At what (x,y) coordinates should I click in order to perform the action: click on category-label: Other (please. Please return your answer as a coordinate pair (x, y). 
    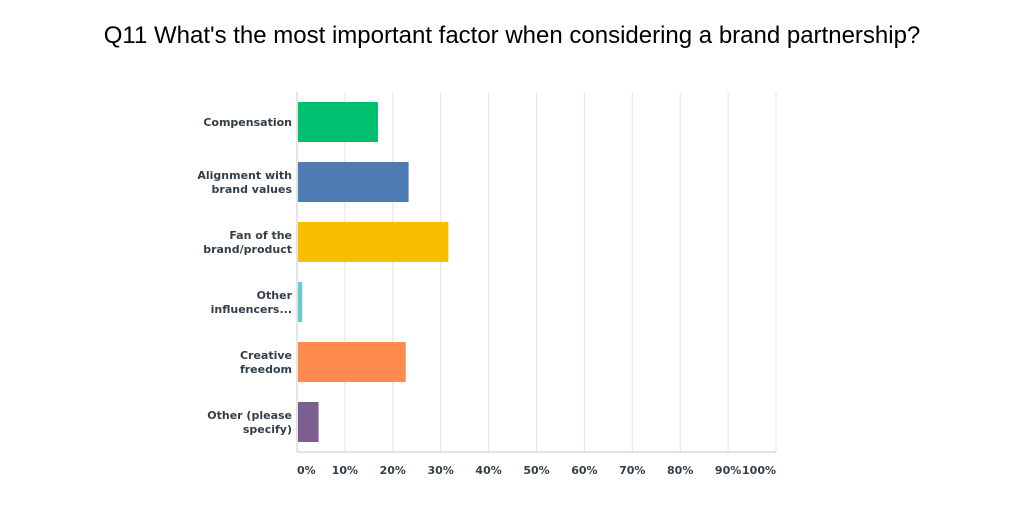
    Looking at the image, I should click on (249, 415).